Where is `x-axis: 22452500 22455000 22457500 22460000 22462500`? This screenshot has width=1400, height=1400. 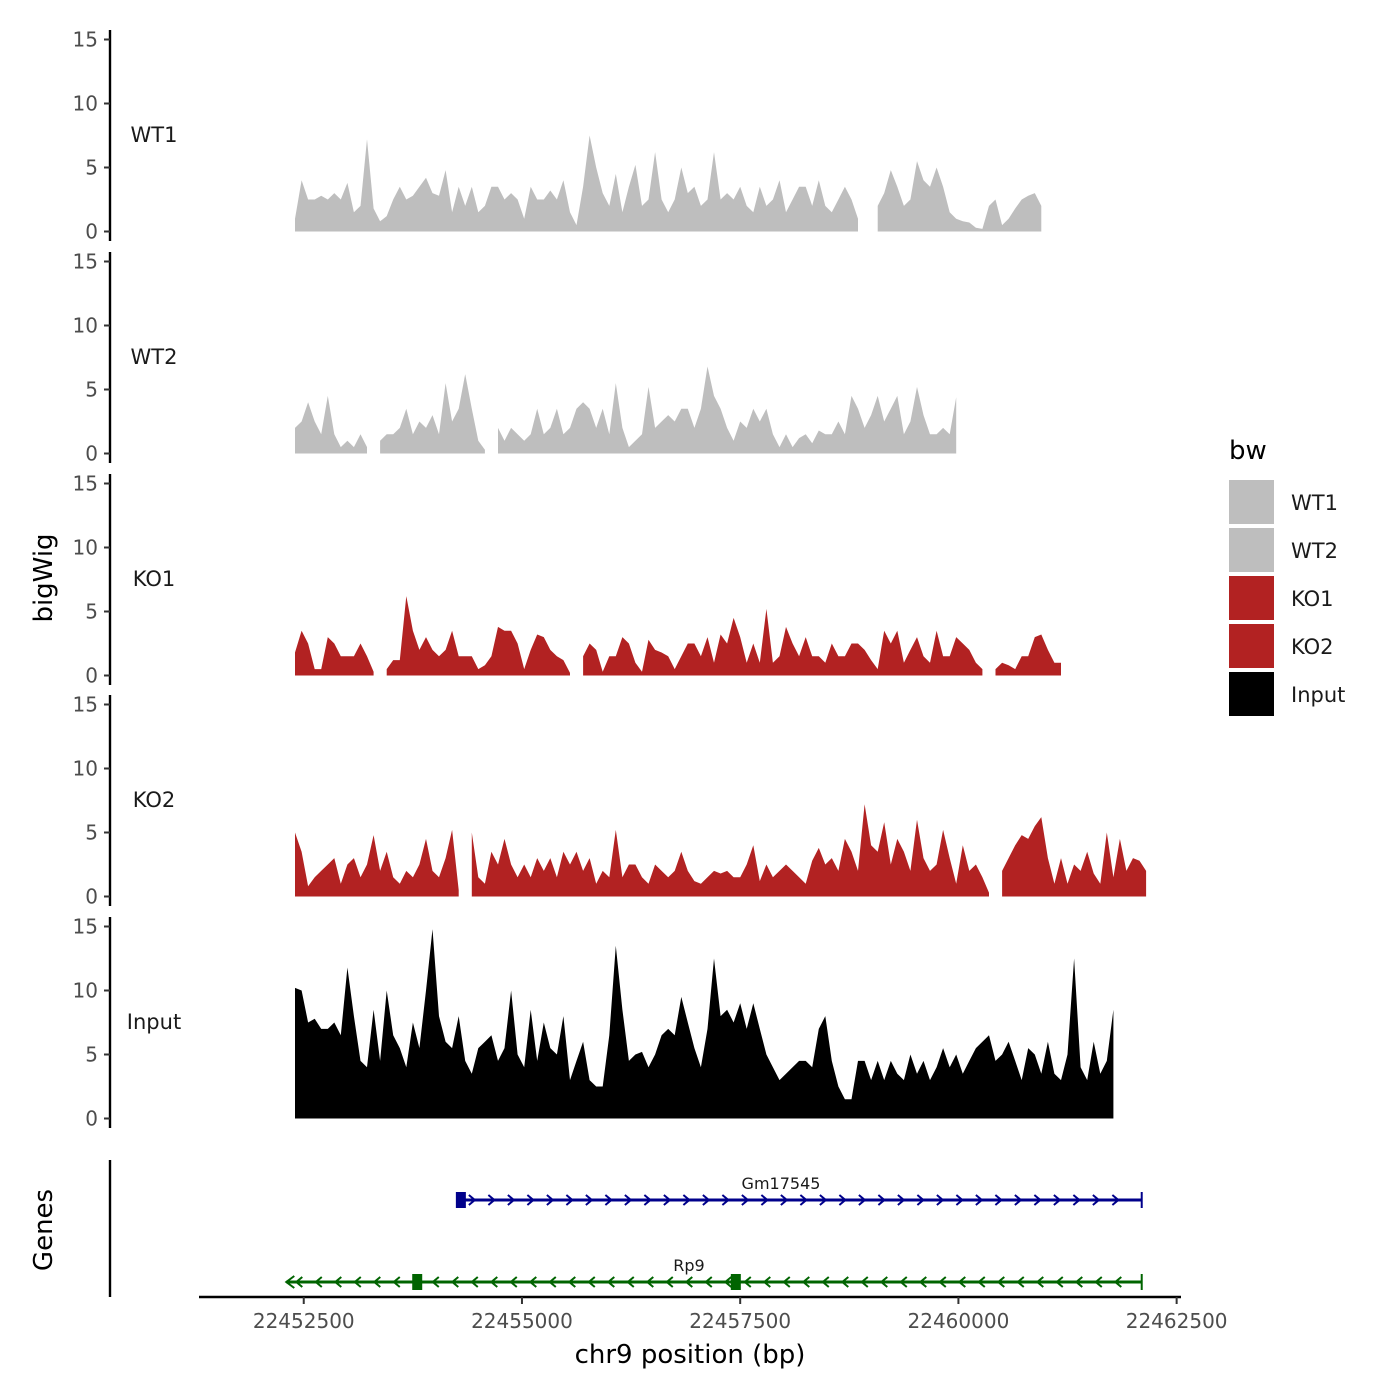 x-axis: 22452500 22455000 22457500 22460000 22462500 is located at coordinates (713, 1314).